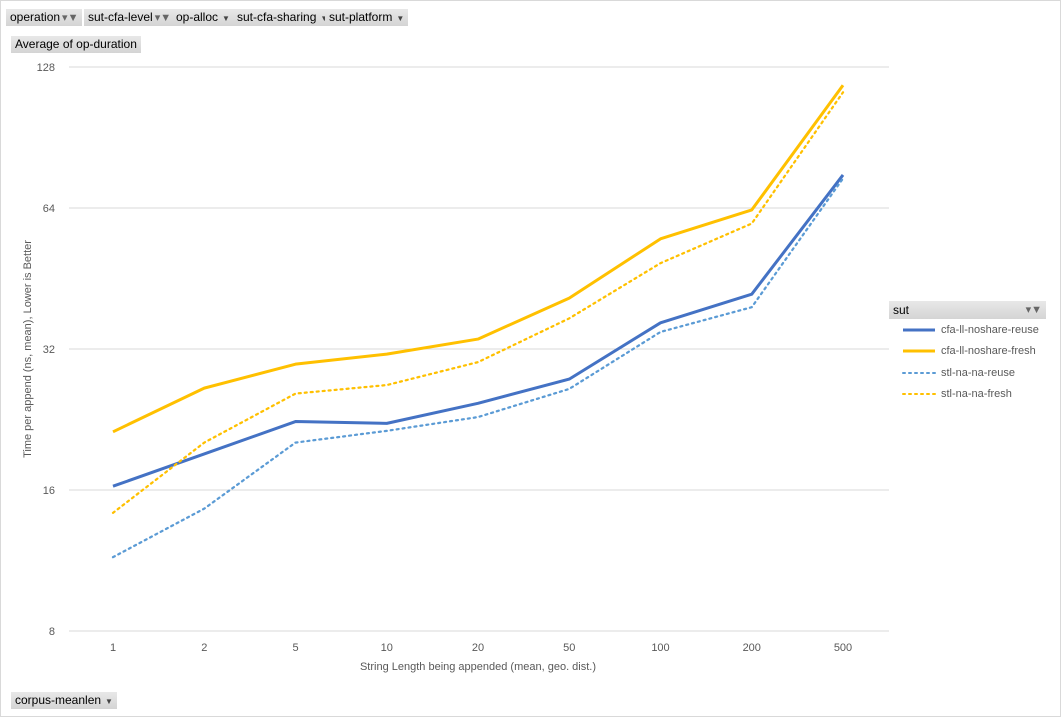 Image resolution: width=1061 pixels, height=717 pixels. Describe the element at coordinates (752, 648) in the screenshot. I see `x-tick-label: 200` at that location.